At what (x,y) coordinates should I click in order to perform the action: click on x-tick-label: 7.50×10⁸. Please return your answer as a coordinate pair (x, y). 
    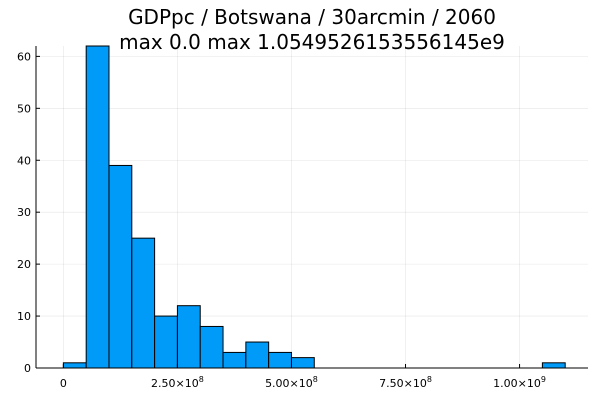
    Looking at the image, I should click on (405, 382).